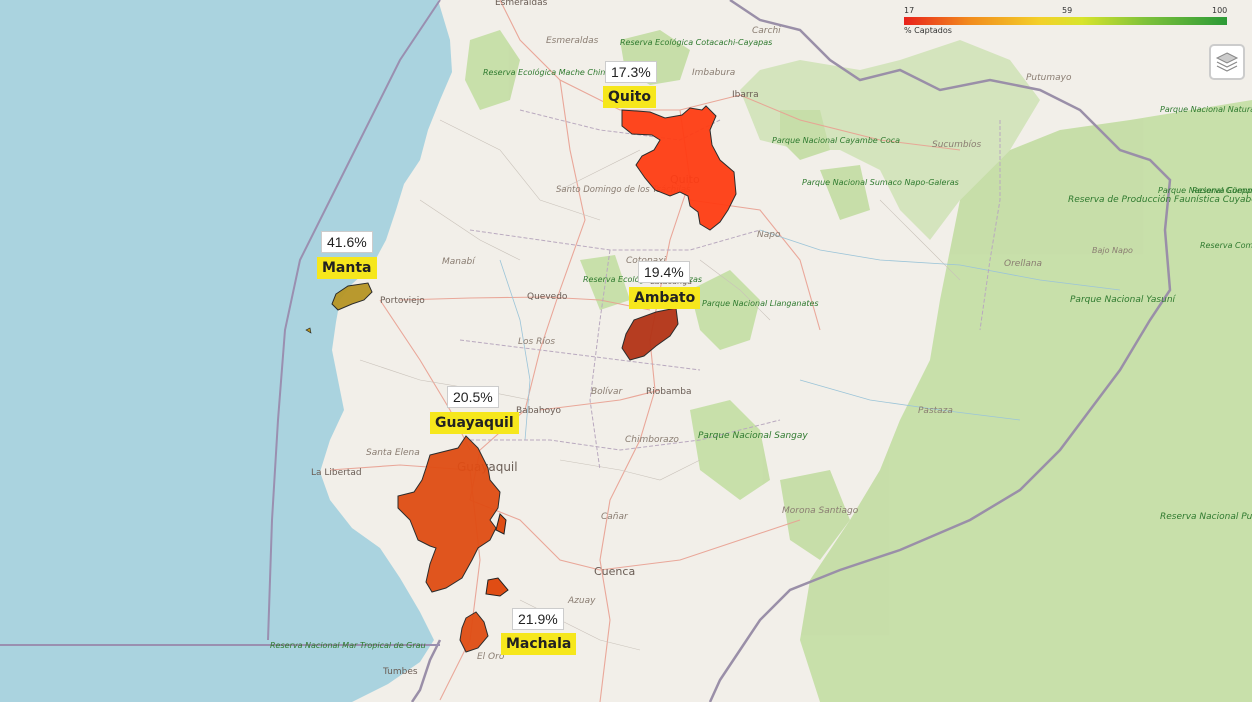 The height and width of the screenshot is (702, 1252). Describe the element at coordinates (402, 301) in the screenshot. I see `city-label: Portoviejo` at that location.